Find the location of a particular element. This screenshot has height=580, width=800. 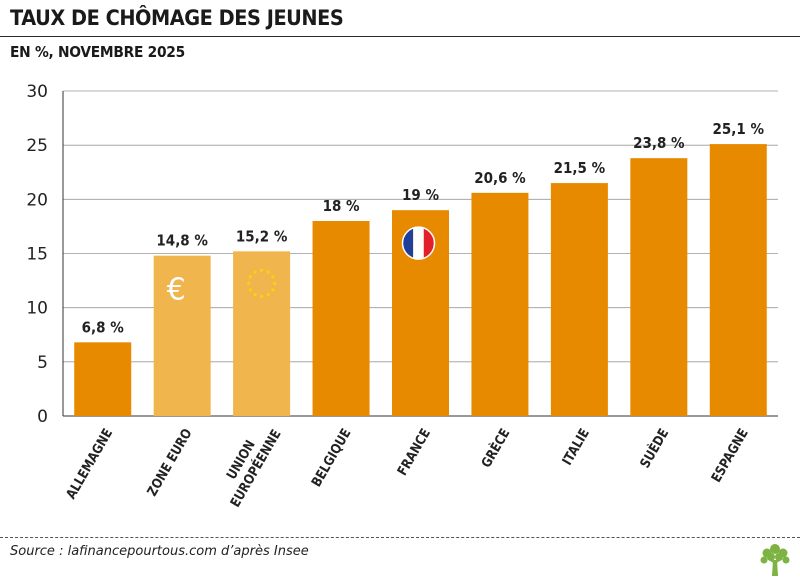

data-label: 15,2 % is located at coordinates (261, 237).